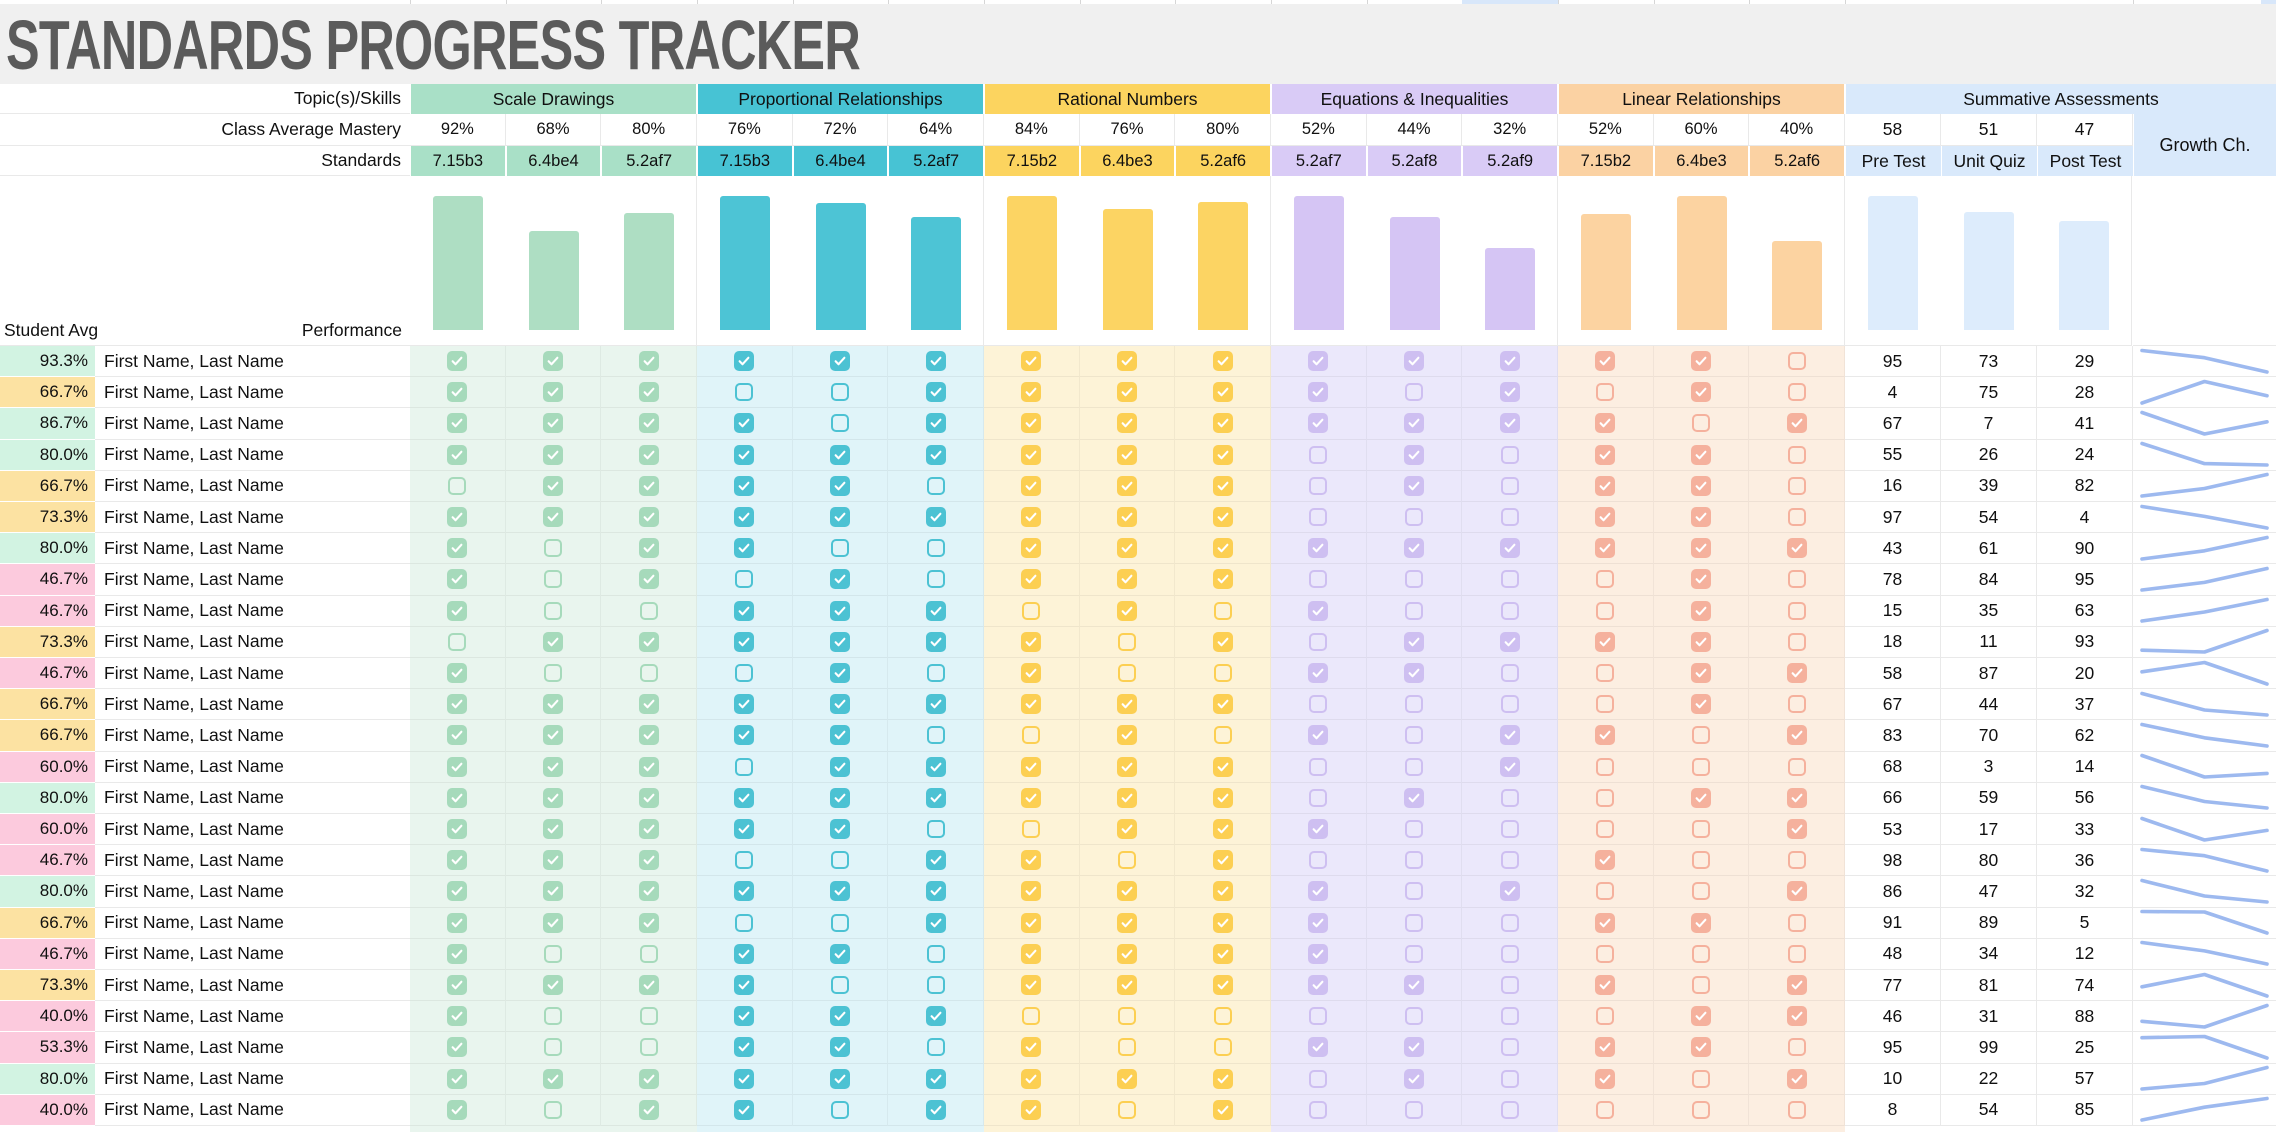 This screenshot has height=1132, width=2276. I want to click on student-avg-cell: 80.0%, so click(47, 1079).